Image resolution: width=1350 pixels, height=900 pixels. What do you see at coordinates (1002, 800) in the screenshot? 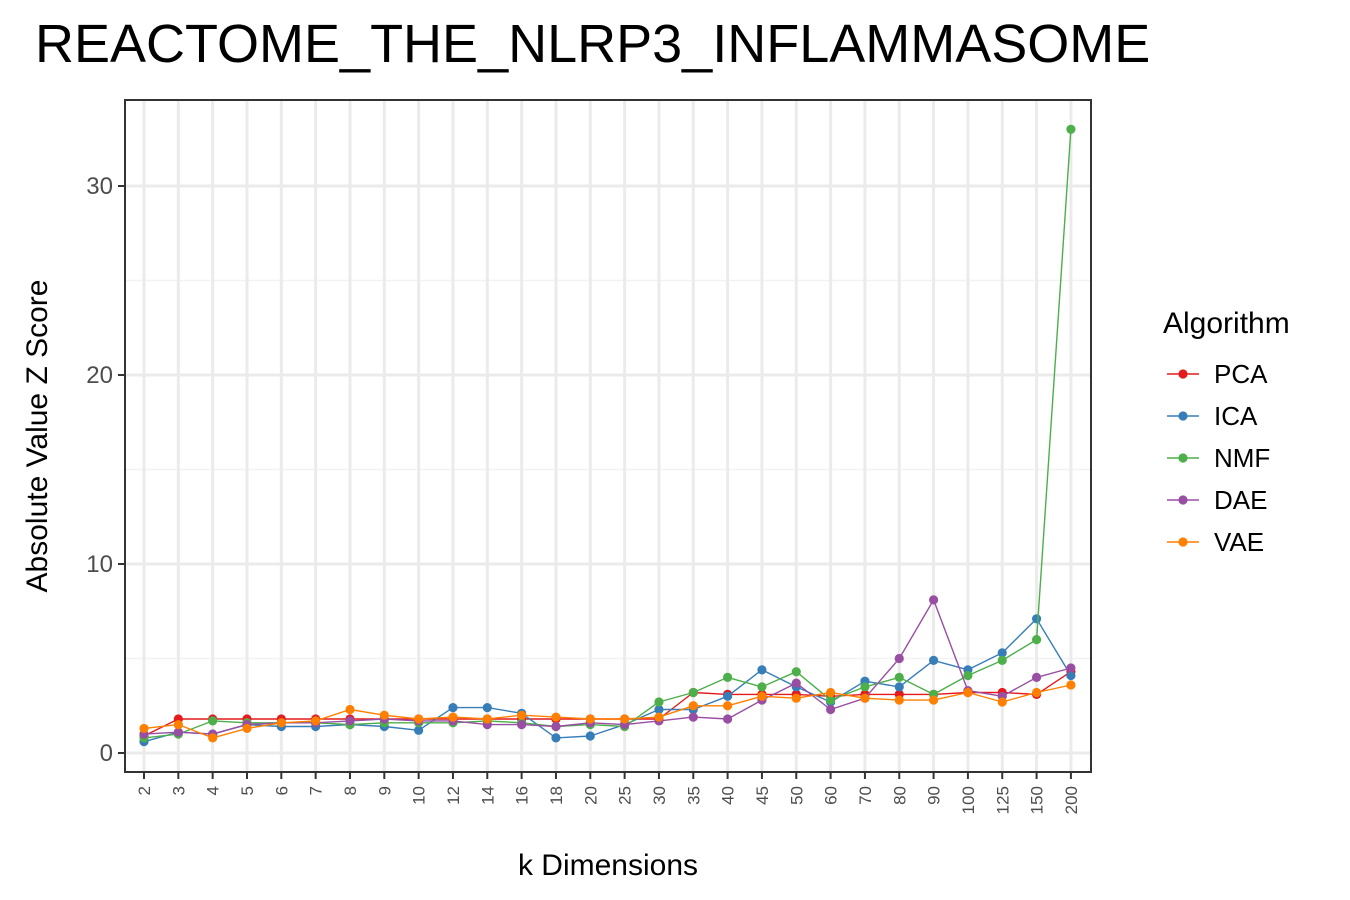
I see `x-tick-label: 125` at bounding box center [1002, 800].